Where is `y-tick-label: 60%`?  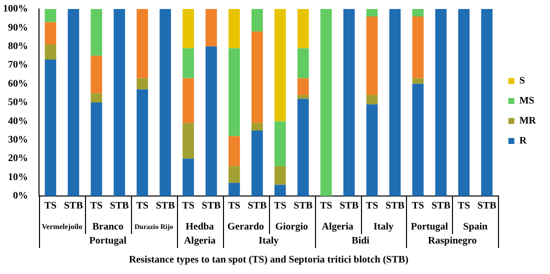
y-tick-label: 60% is located at coordinates (18, 84).